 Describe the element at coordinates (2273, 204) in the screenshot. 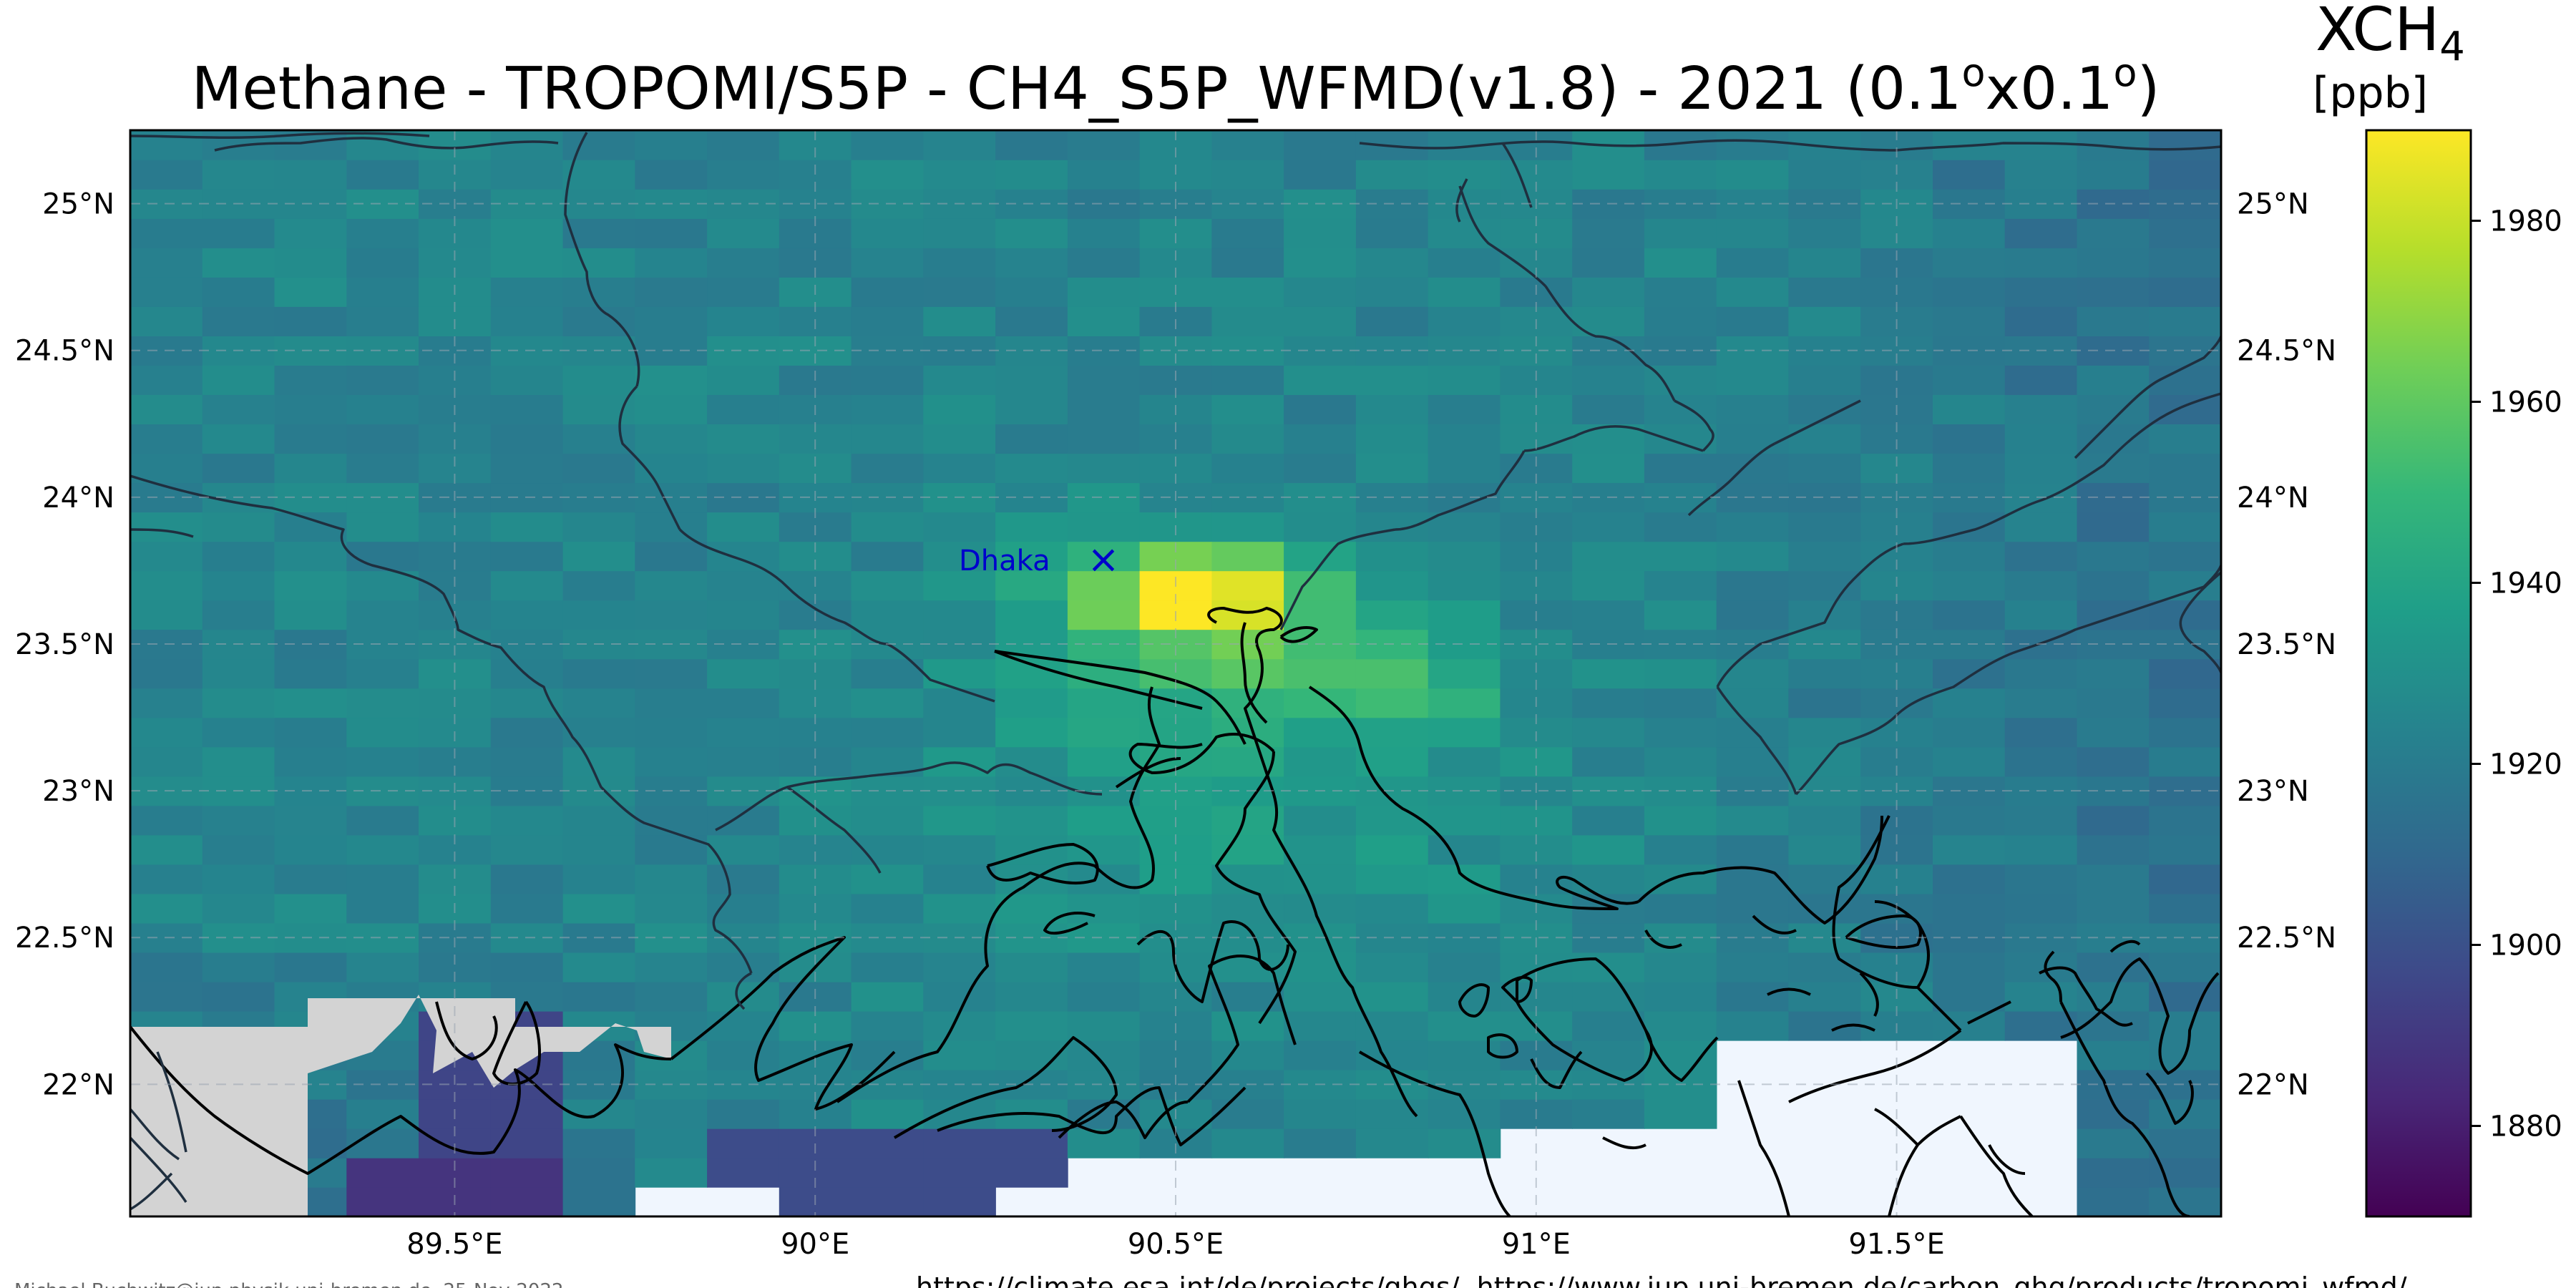

I see `lat-tick-label: 25°N` at that location.